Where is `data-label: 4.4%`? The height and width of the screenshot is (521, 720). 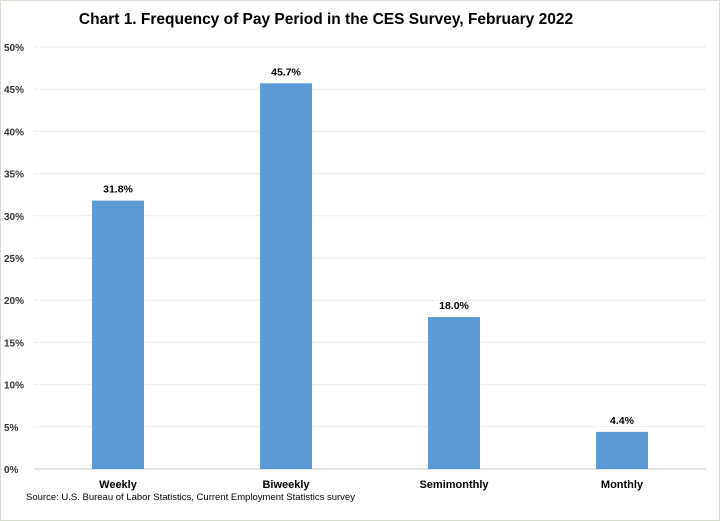 data-label: 4.4% is located at coordinates (622, 421).